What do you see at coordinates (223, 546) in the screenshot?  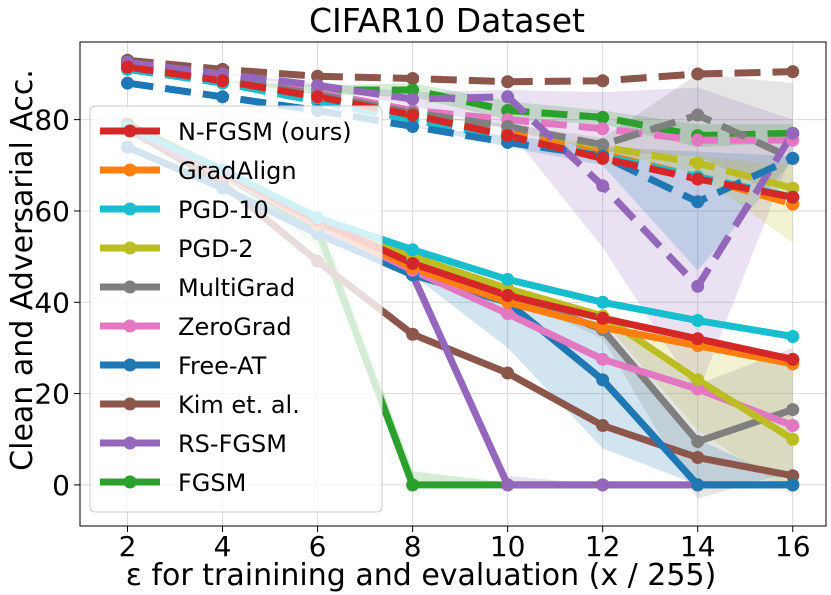 I see `x-tick-label: 4` at bounding box center [223, 546].